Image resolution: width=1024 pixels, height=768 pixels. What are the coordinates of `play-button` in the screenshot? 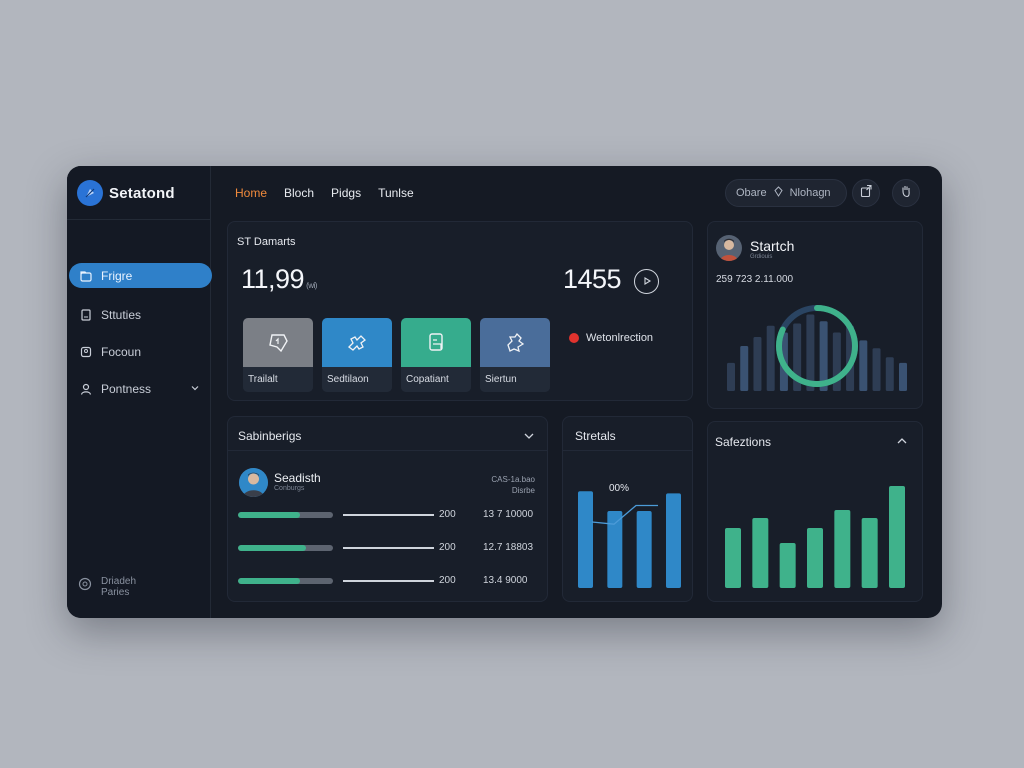 It's located at (646, 281).